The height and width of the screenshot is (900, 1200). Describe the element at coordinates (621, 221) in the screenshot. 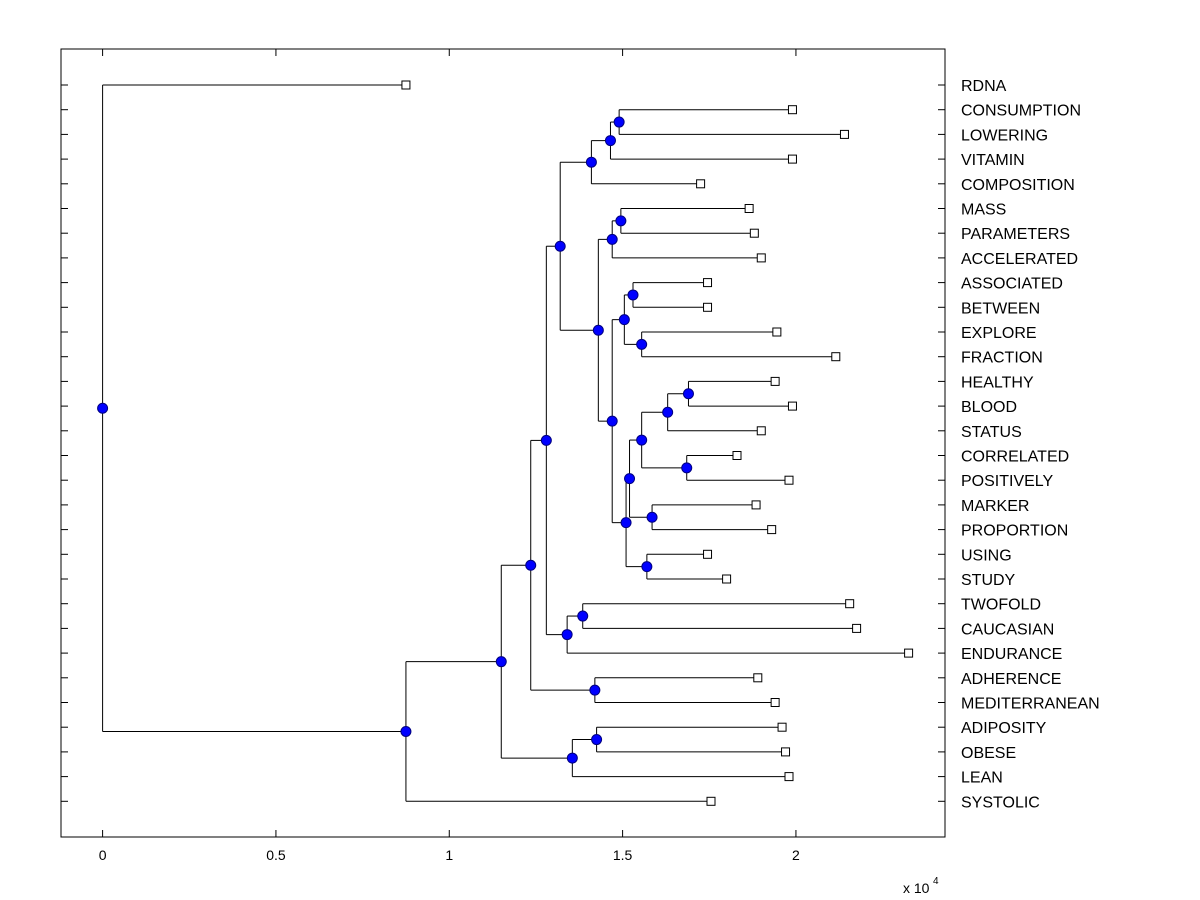

I see `merge-node-n4` at that location.